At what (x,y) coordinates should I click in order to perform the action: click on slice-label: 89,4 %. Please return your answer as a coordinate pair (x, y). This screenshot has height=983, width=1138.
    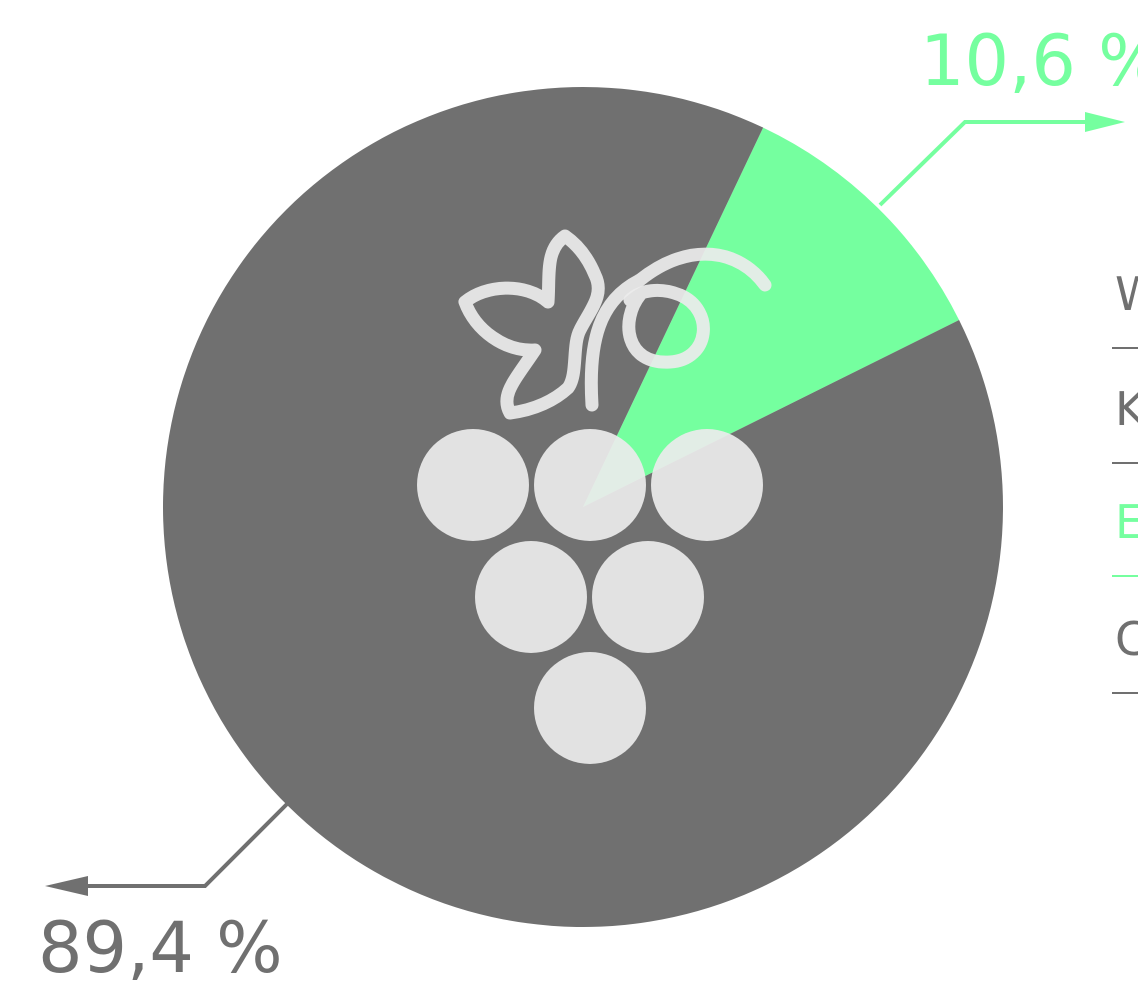
    Looking at the image, I should click on (160, 945).